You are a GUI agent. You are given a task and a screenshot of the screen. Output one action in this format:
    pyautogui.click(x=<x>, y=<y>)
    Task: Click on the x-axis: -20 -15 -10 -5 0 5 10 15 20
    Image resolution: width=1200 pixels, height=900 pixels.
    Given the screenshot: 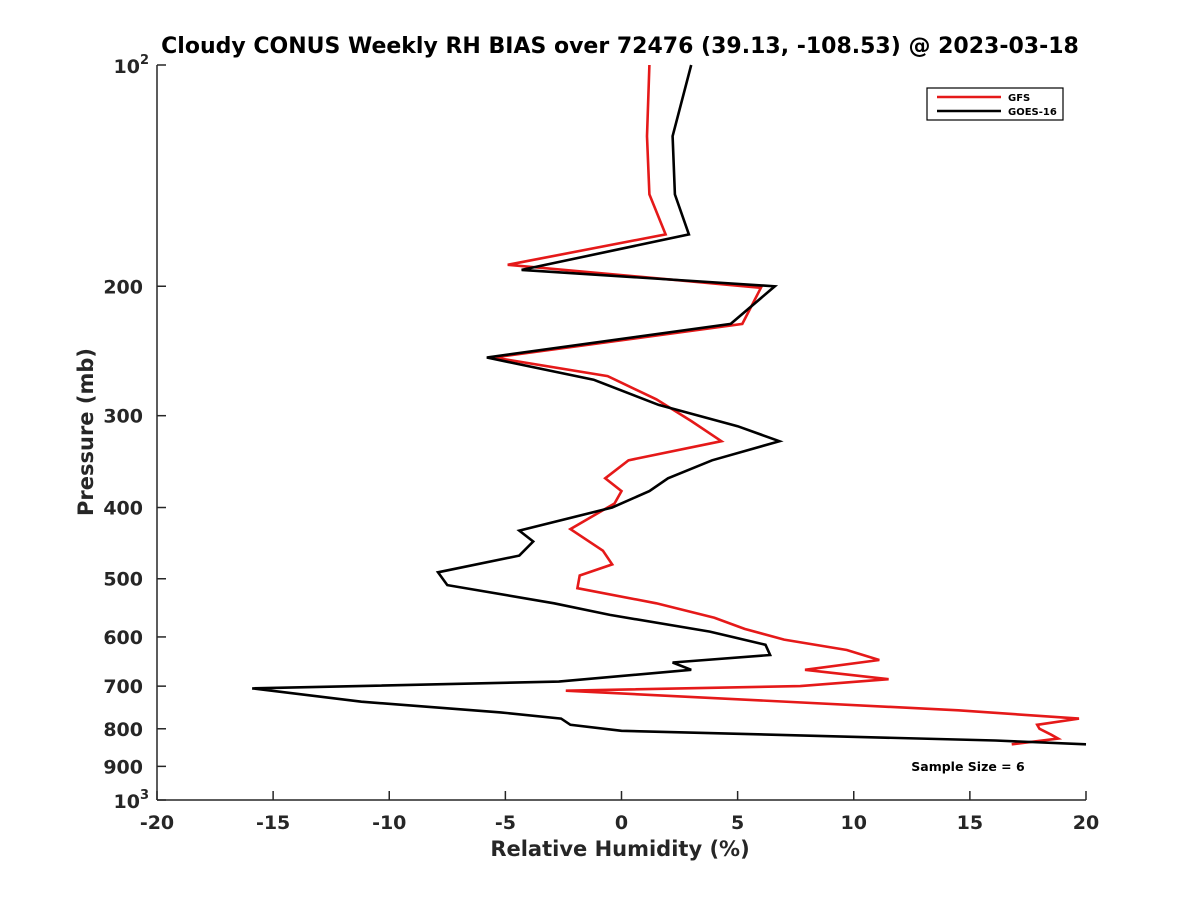 What is the action you would take?
    pyautogui.click(x=619, y=812)
    